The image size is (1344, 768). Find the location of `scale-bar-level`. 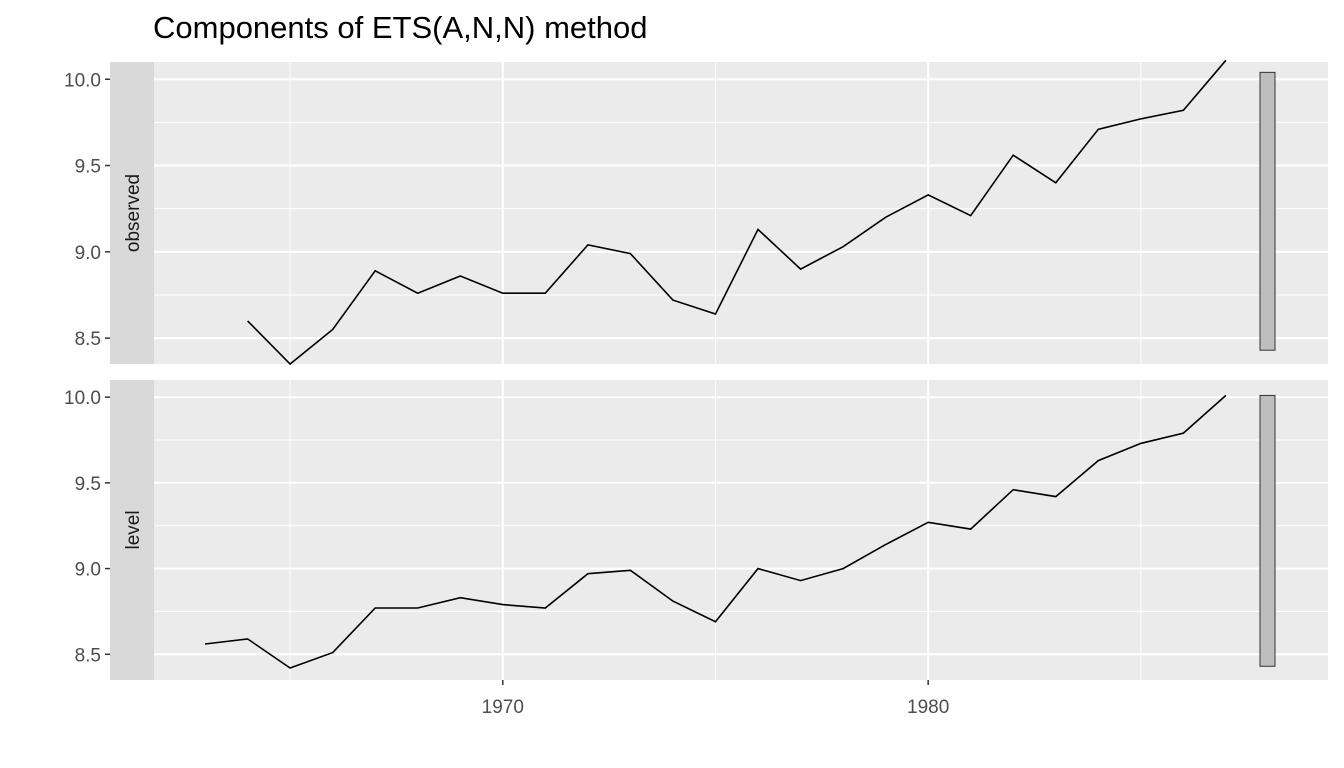

scale-bar-level is located at coordinates (1267, 530).